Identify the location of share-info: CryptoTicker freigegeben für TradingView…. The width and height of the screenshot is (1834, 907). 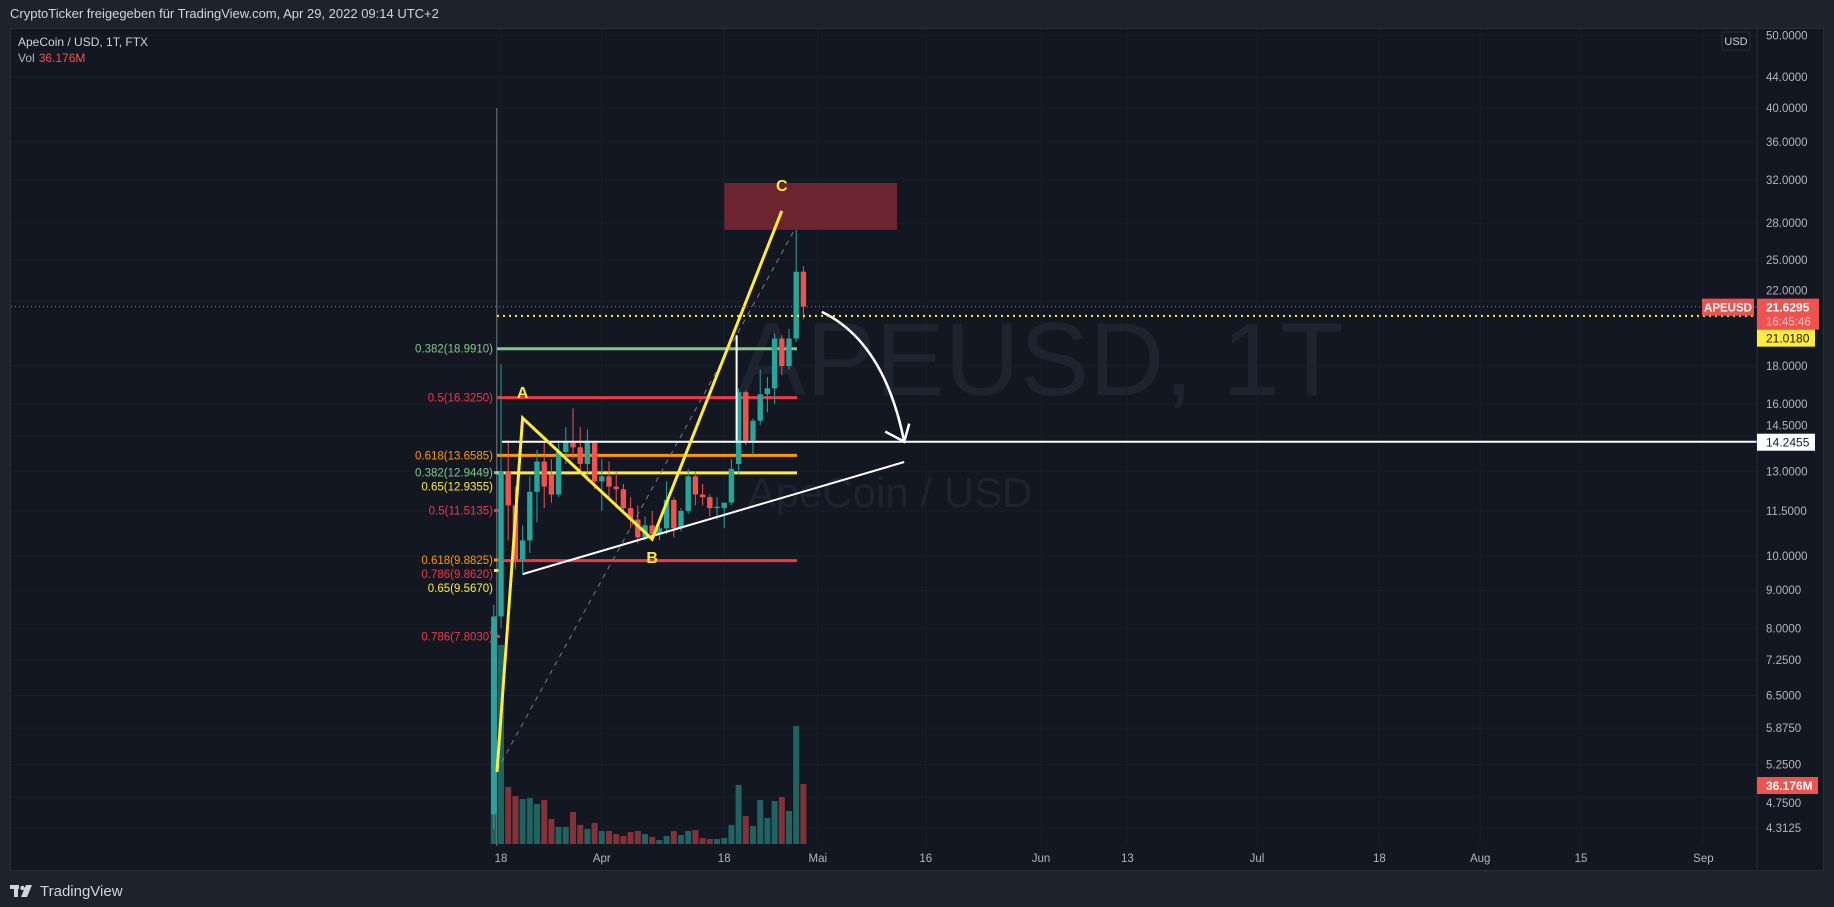
(224, 13).